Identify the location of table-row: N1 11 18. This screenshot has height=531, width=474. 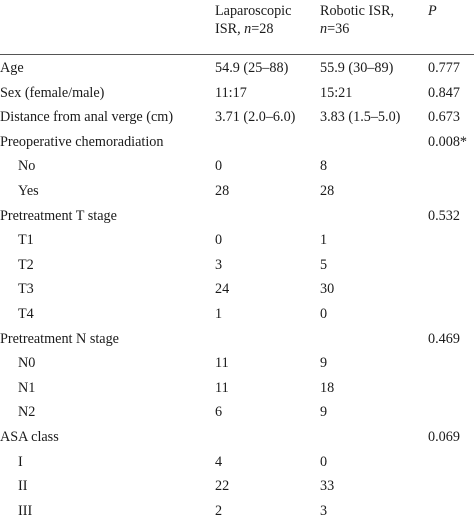
(237, 388).